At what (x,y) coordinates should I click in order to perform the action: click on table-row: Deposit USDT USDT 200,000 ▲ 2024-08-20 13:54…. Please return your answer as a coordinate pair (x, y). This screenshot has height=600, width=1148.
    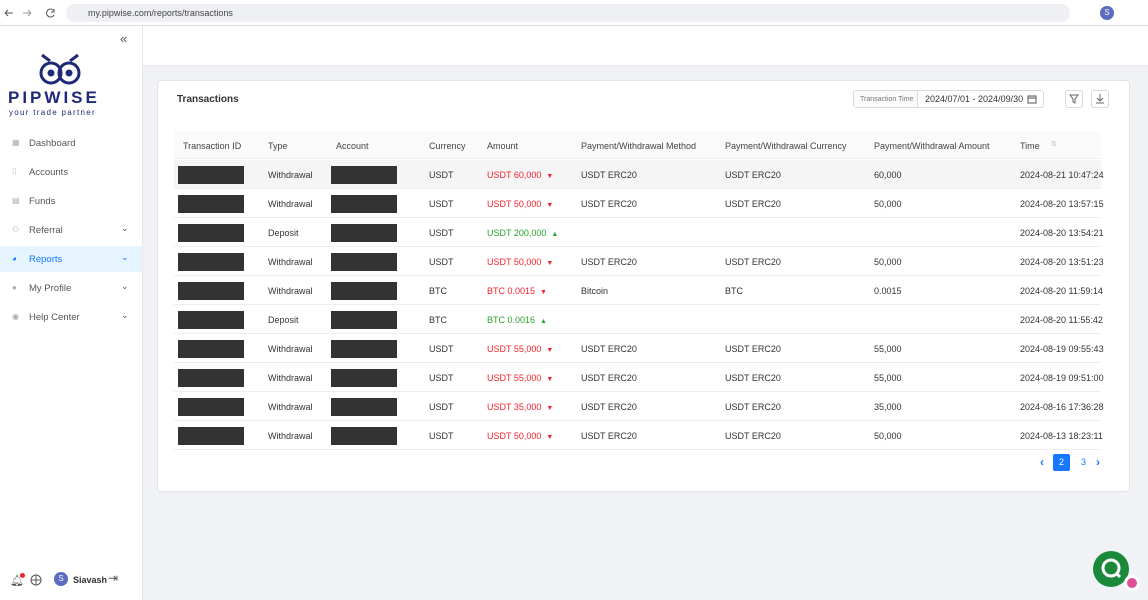
    Looking at the image, I should click on (639, 232).